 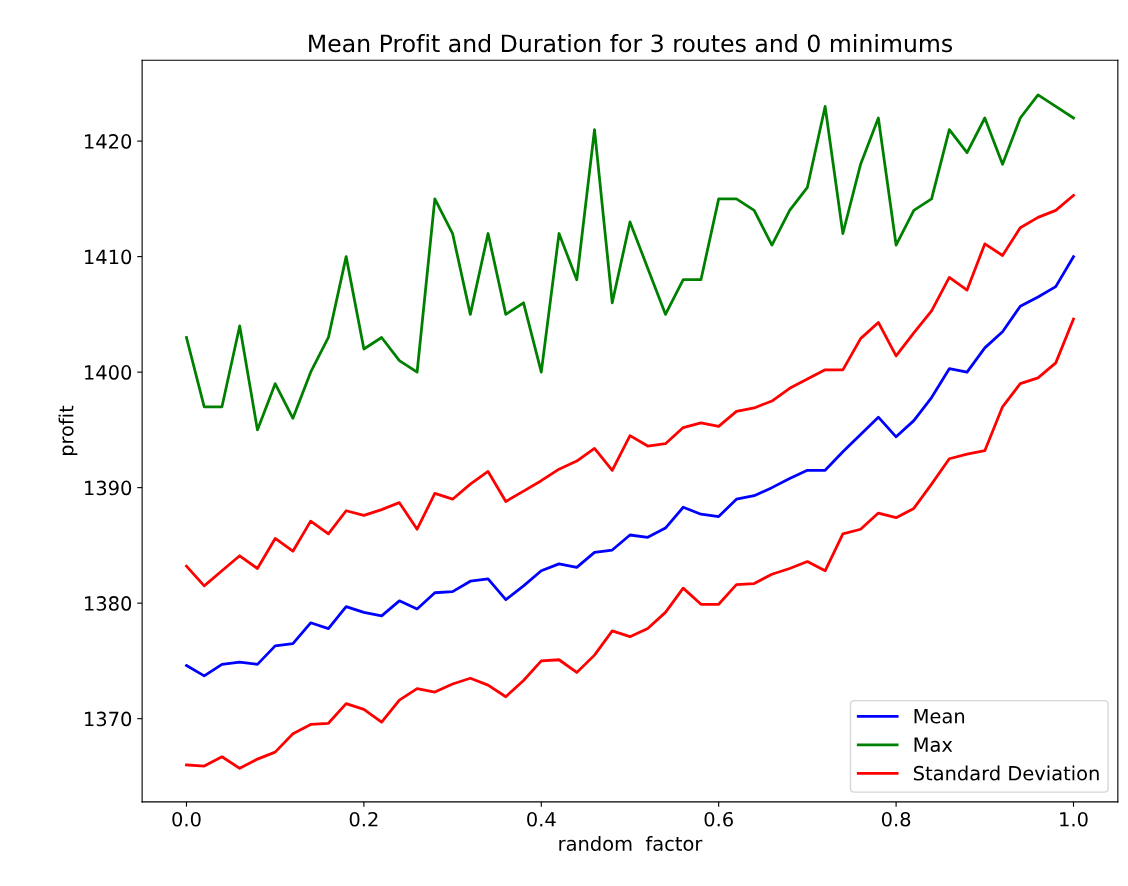 What do you see at coordinates (108, 488) in the screenshot?
I see `y-tick-label: 1390` at bounding box center [108, 488].